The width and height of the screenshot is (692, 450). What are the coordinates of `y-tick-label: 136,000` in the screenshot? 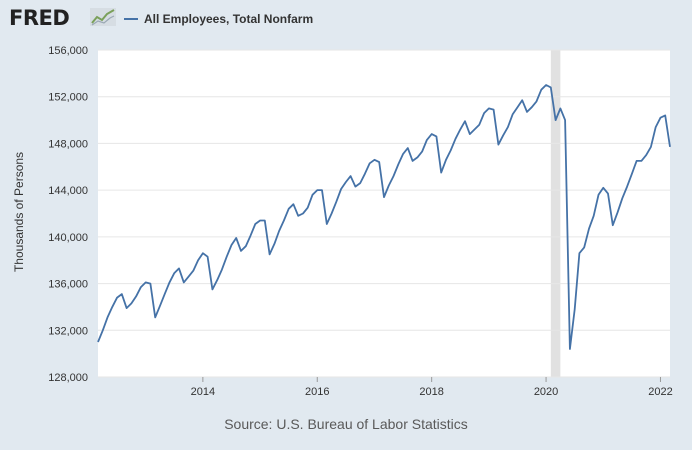 It's located at (68, 285).